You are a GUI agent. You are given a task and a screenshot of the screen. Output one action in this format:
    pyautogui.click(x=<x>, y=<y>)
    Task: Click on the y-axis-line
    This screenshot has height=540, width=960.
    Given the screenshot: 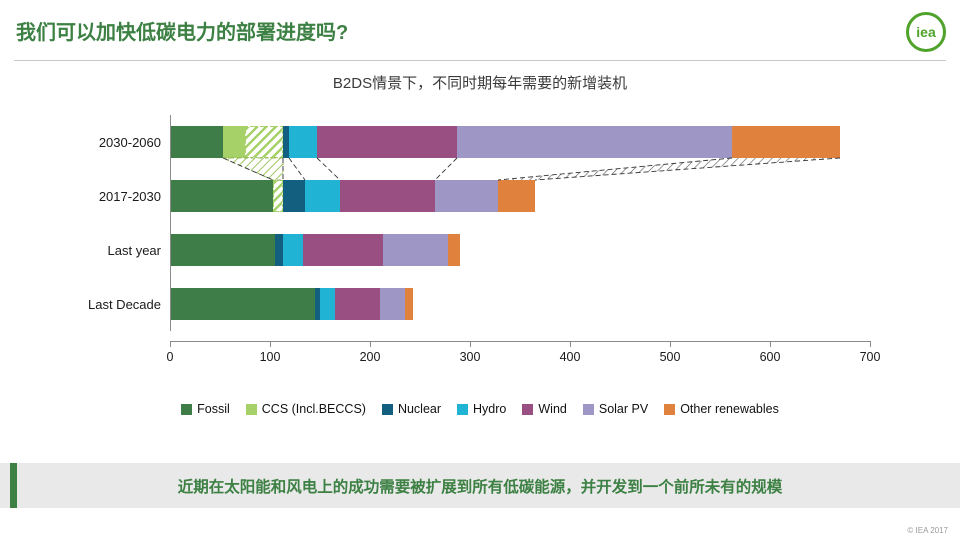 What is the action you would take?
    pyautogui.click(x=170, y=223)
    